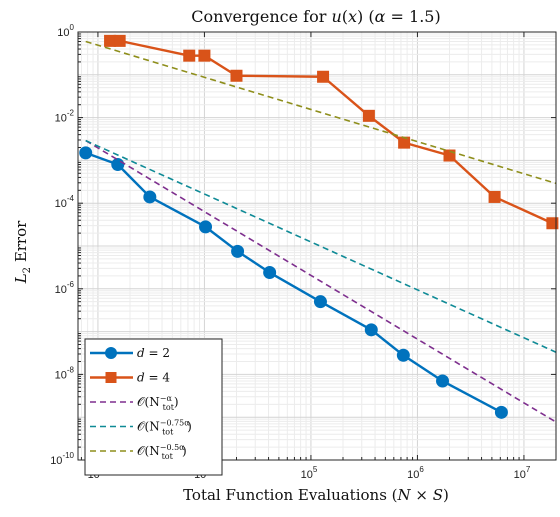 The image size is (560, 517). Describe the element at coordinates (22, 252) in the screenshot. I see `y-axis-label: L2 Error` at that location.